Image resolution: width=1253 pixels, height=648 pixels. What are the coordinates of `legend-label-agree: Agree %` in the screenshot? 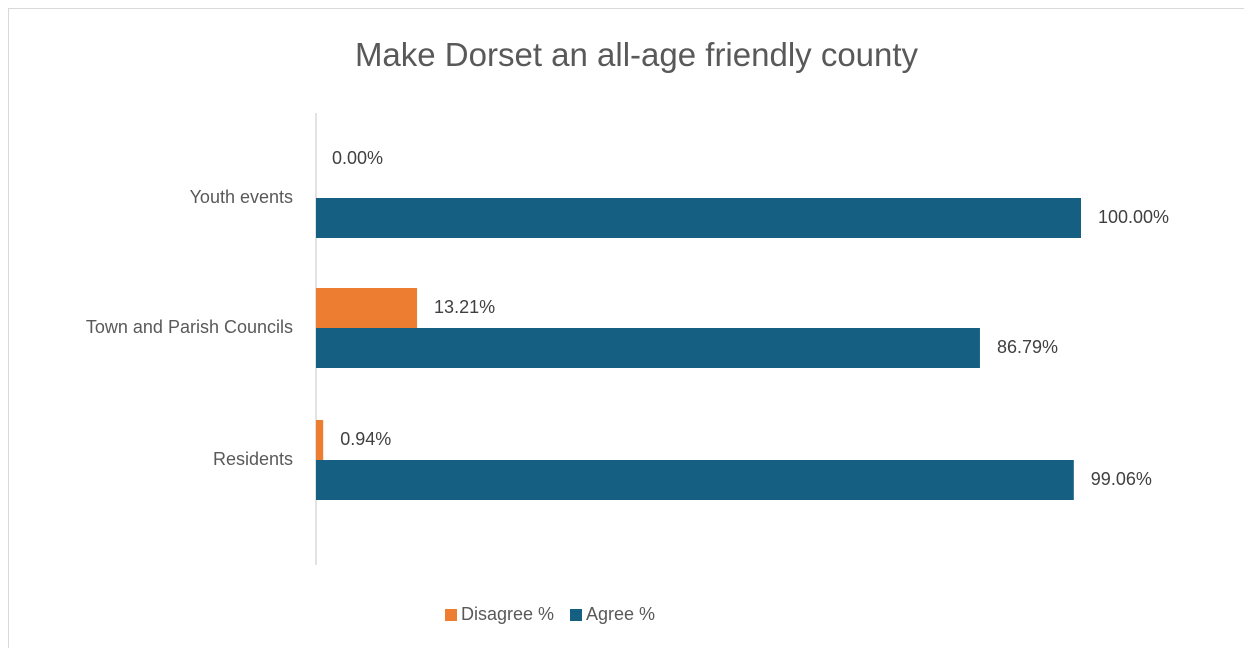 It's located at (621, 614).